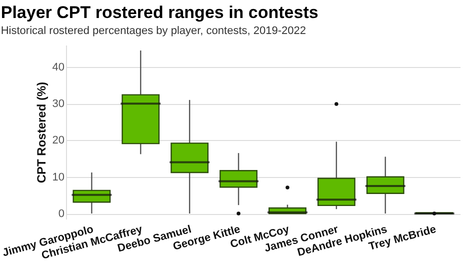 This screenshot has height=265, width=474. Describe the element at coordinates (58, 67) in the screenshot. I see `y-tick-label: 40` at that location.